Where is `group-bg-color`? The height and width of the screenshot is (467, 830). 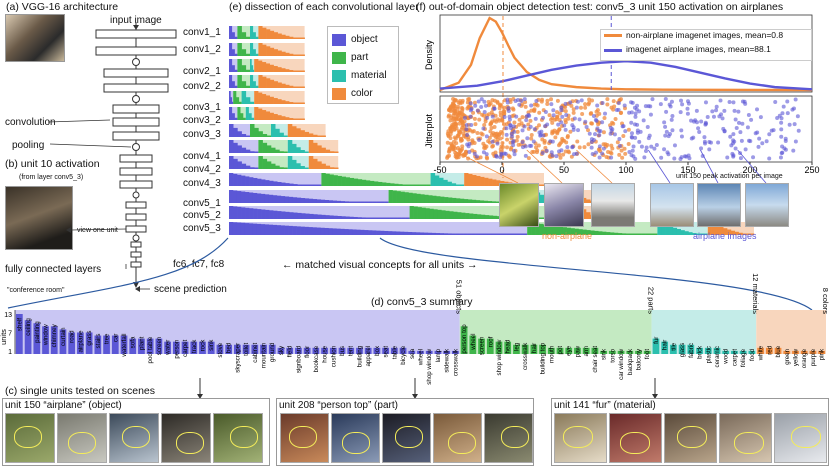 group-bg-color is located at coordinates (791, 332).